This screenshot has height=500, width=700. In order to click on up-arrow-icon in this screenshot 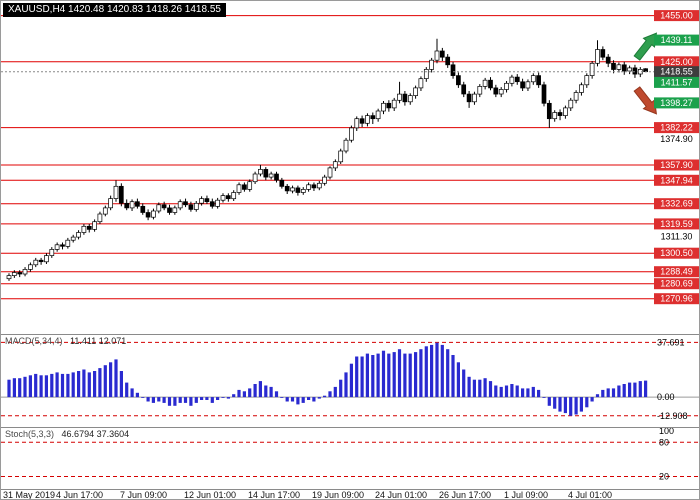, I will do `click(645, 46)`.